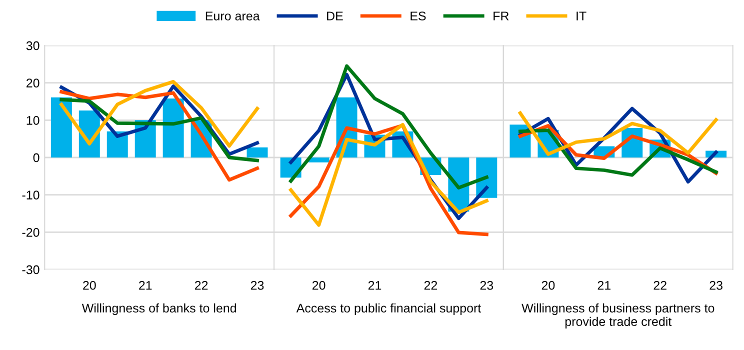 The image size is (744, 350). I want to click on legend-label: Euro area, so click(233, 16).